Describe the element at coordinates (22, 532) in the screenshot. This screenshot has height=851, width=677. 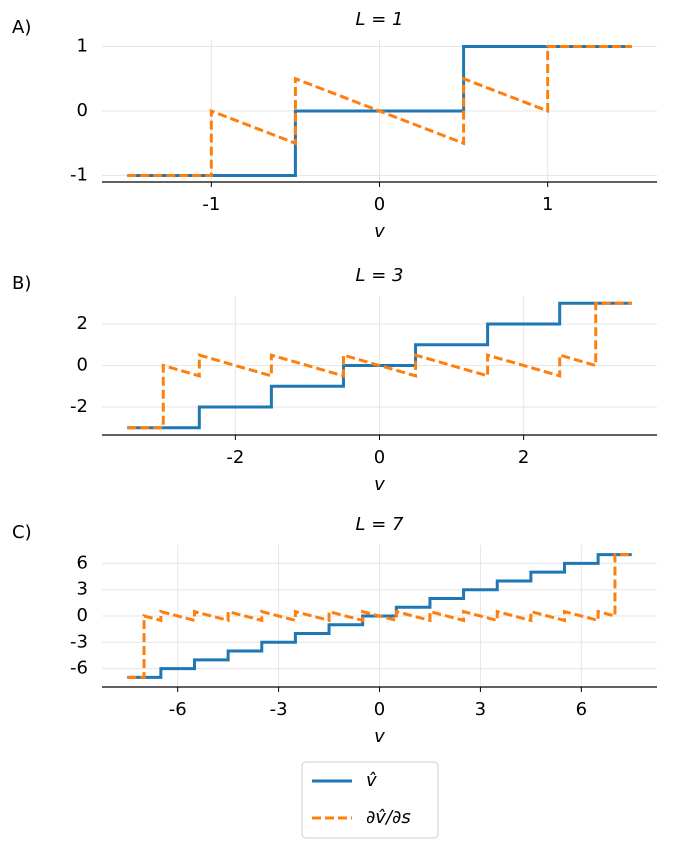
I see `panel-label: C)` at that location.